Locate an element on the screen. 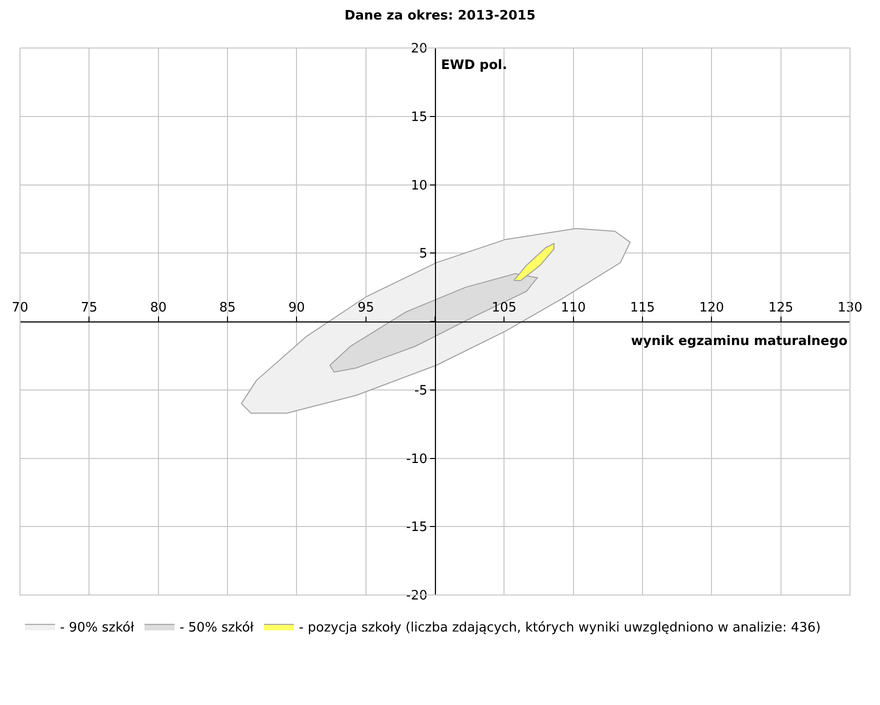 The height and width of the screenshot is (705, 880). legend-label: - 50% szkół is located at coordinates (216, 628).